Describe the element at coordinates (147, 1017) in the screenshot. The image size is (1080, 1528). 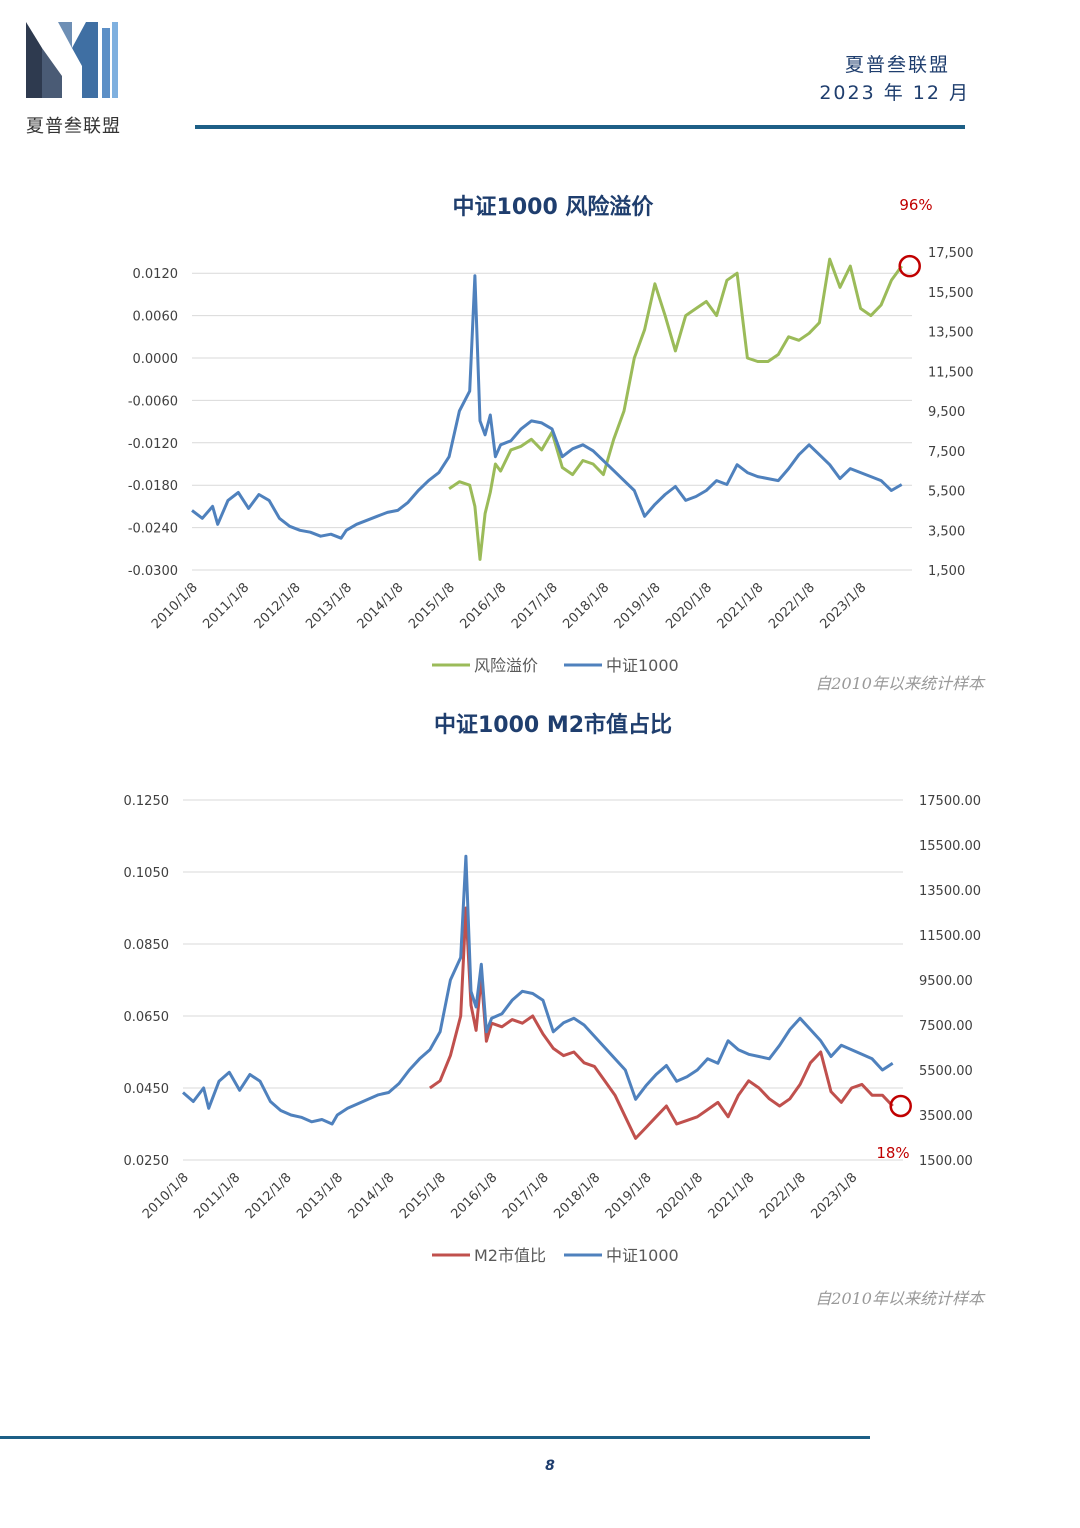
I see `y-left-tick-label: 0.0650` at that location.